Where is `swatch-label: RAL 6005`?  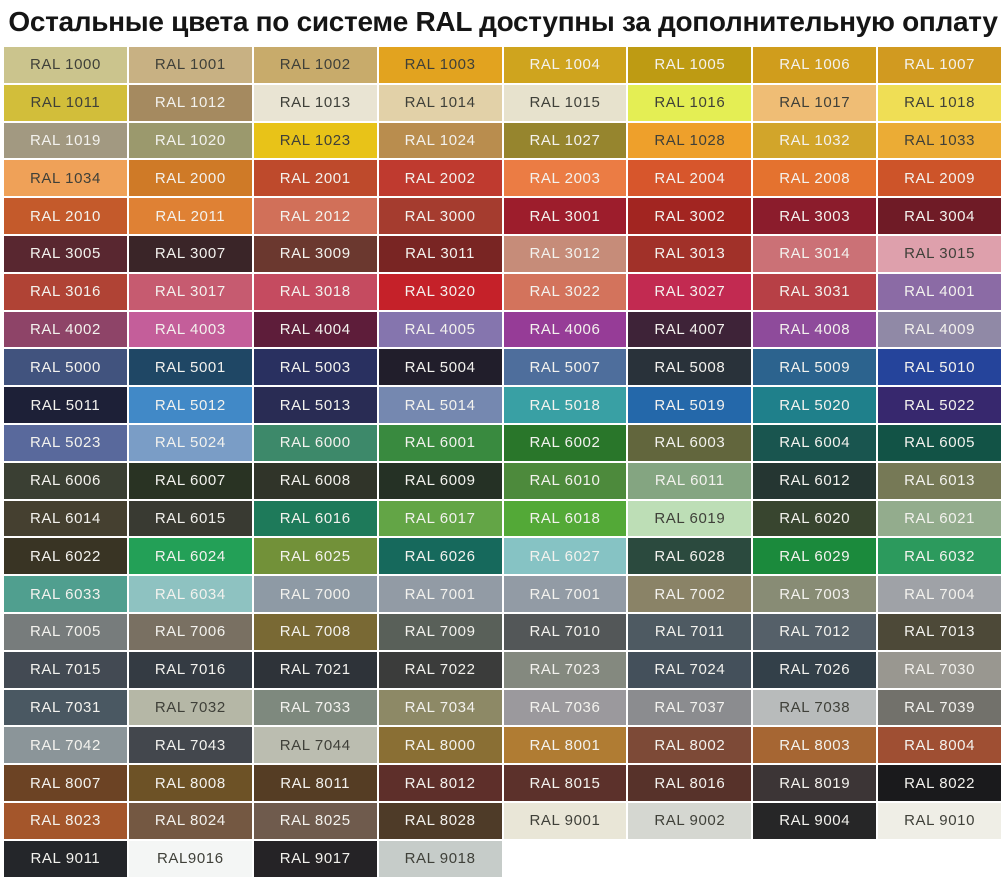 swatch-label: RAL 6005 is located at coordinates (940, 443).